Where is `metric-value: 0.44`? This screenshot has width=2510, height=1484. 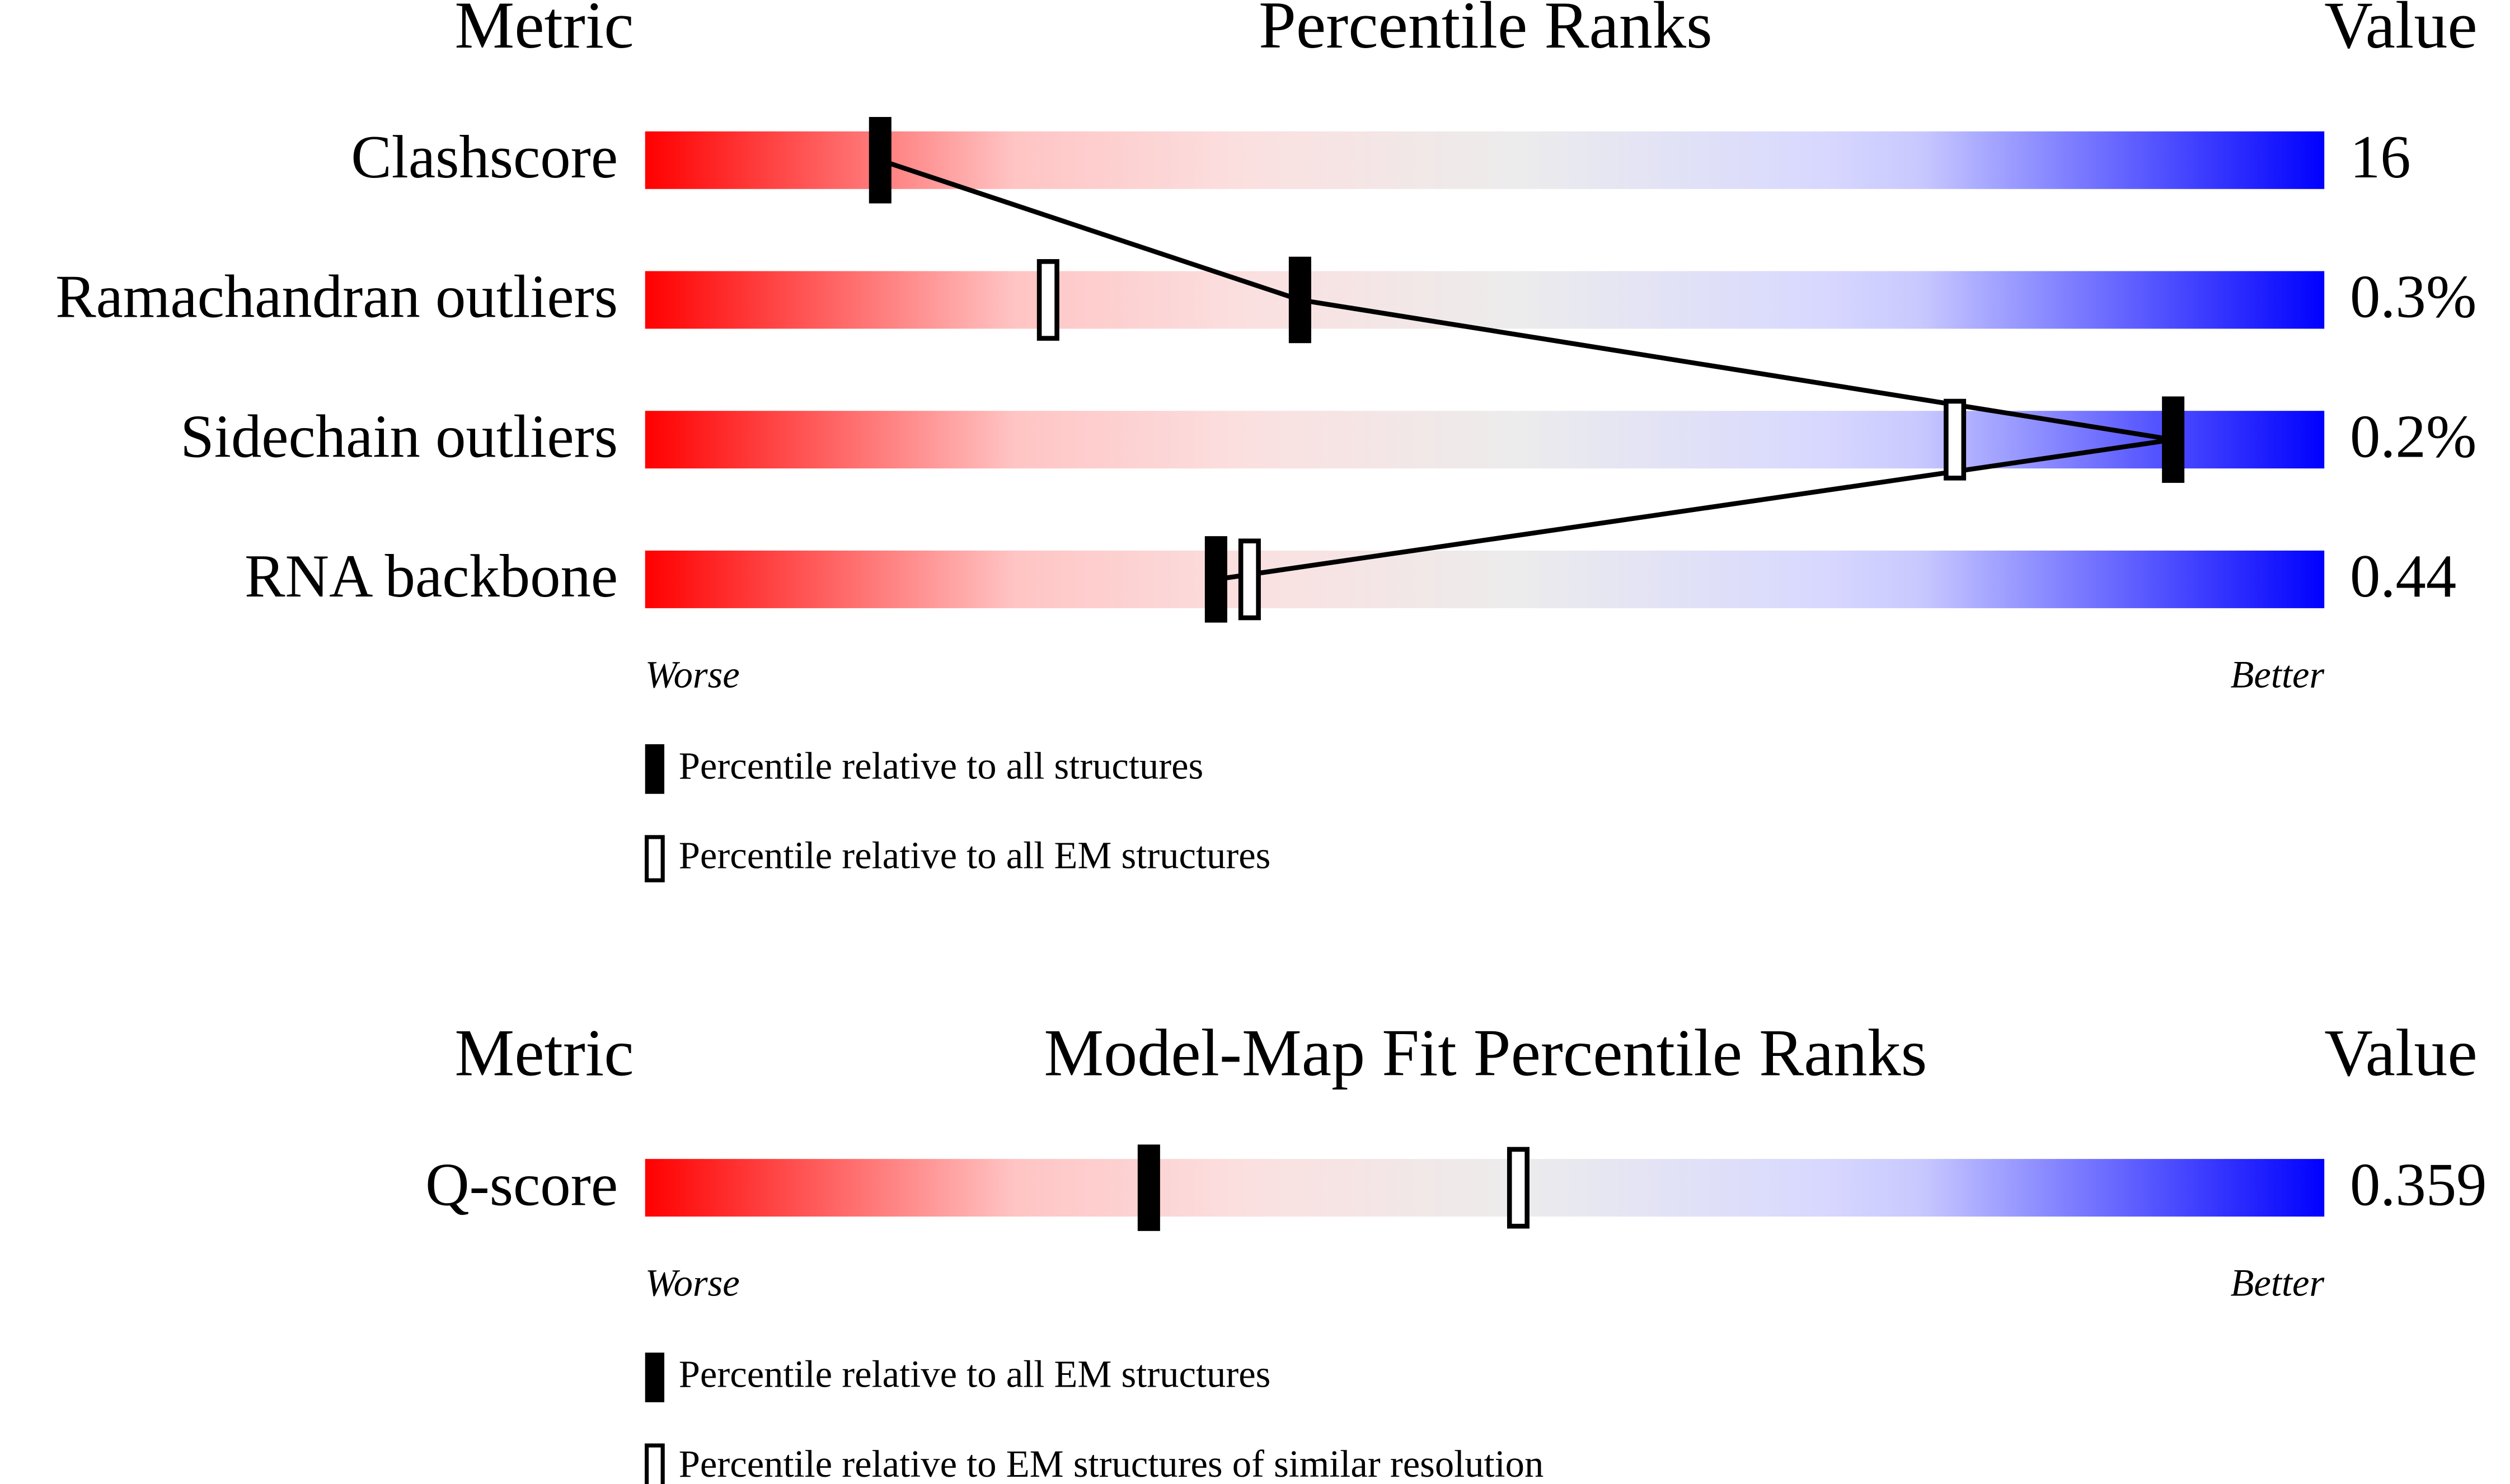 metric-value: 0.44 is located at coordinates (2403, 576).